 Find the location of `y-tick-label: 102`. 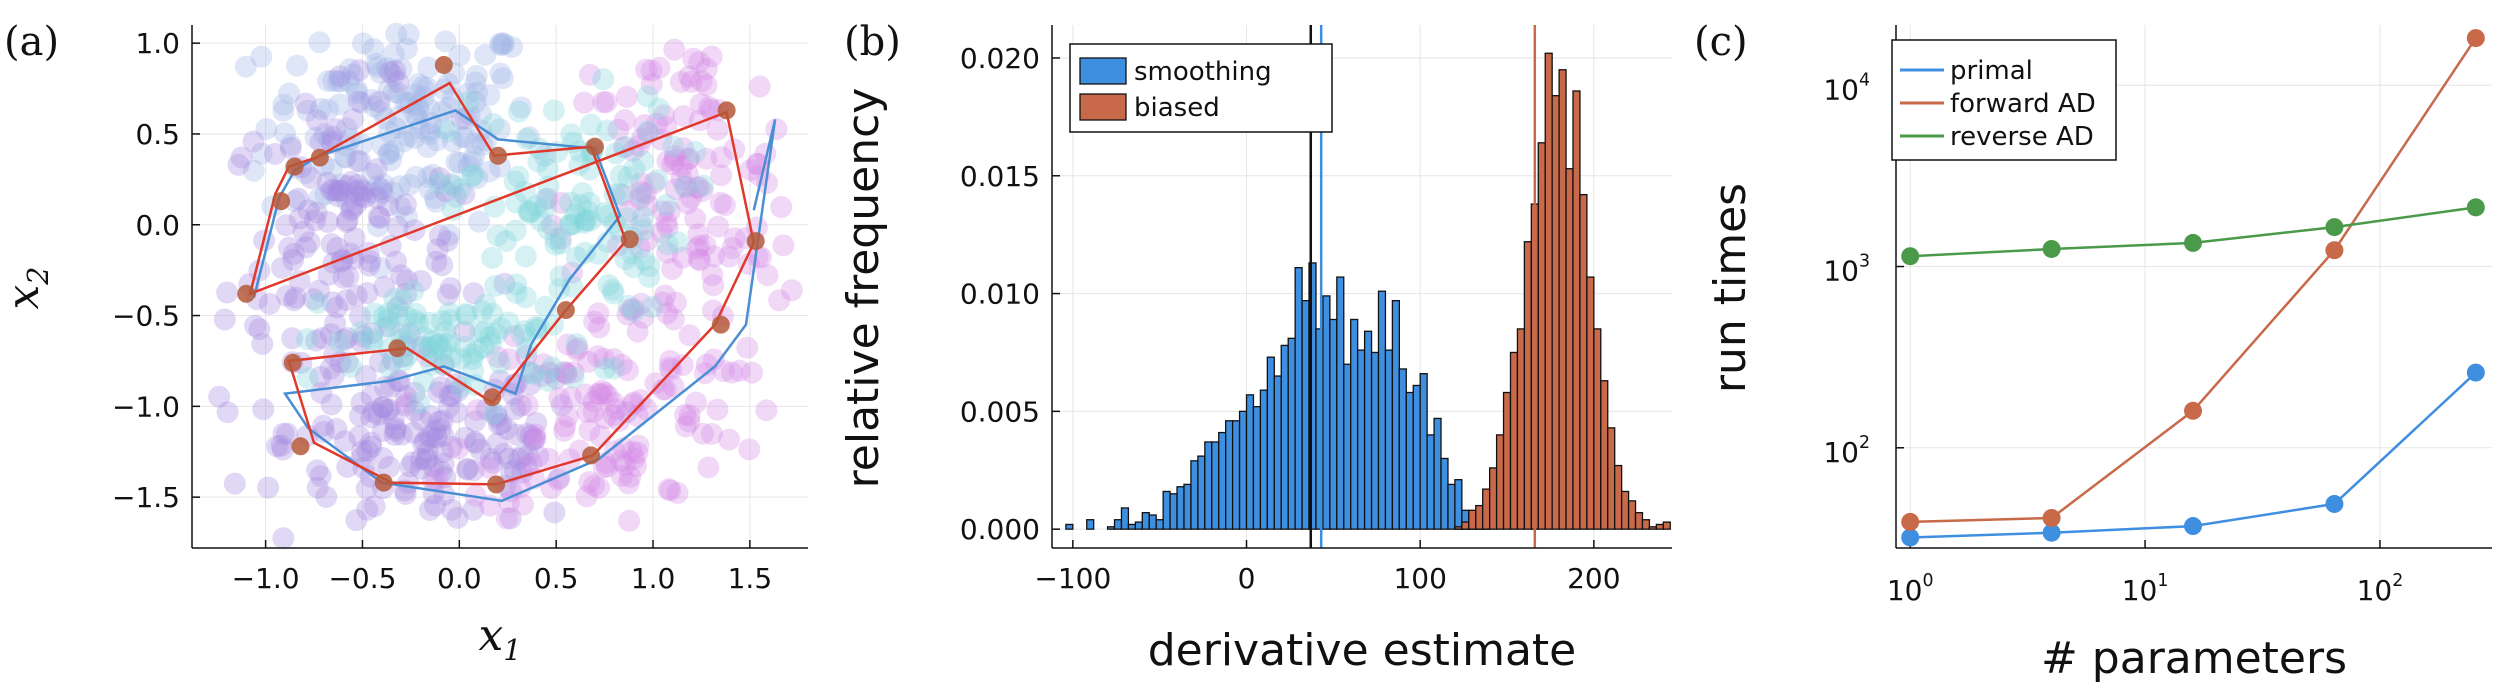

y-tick-label: 102 is located at coordinates (1846, 451).